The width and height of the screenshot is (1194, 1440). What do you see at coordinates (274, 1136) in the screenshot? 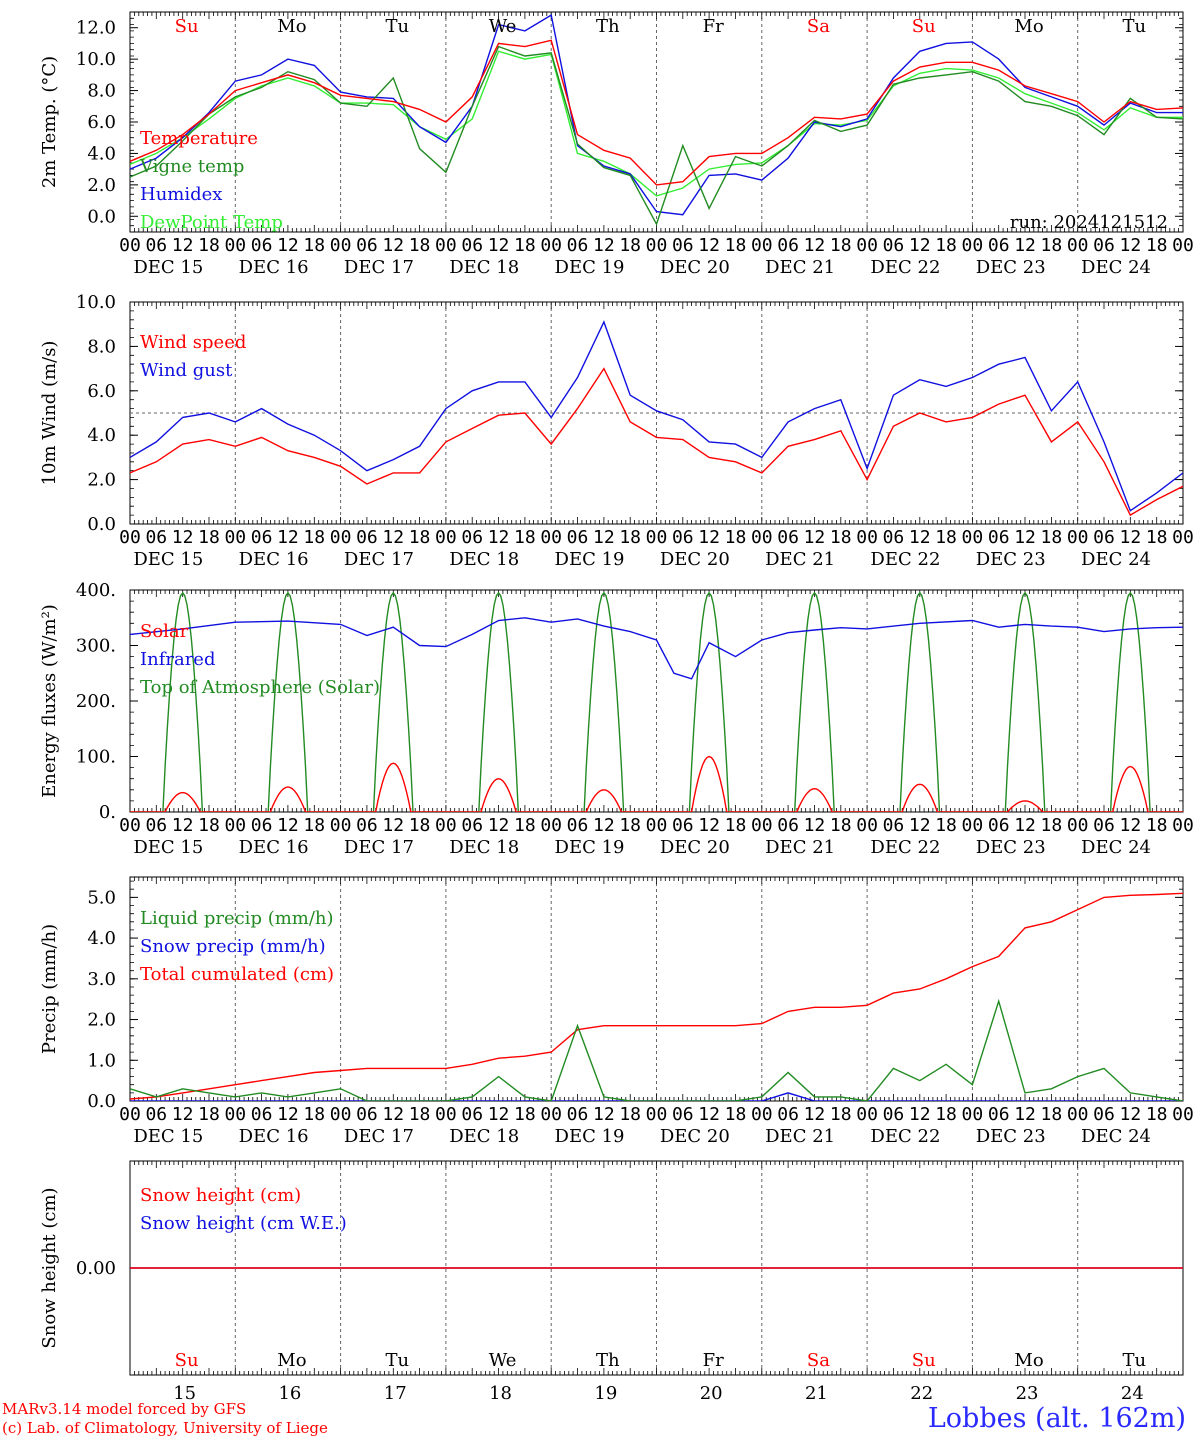
I see `precip-day-label: DEC 16` at bounding box center [274, 1136].